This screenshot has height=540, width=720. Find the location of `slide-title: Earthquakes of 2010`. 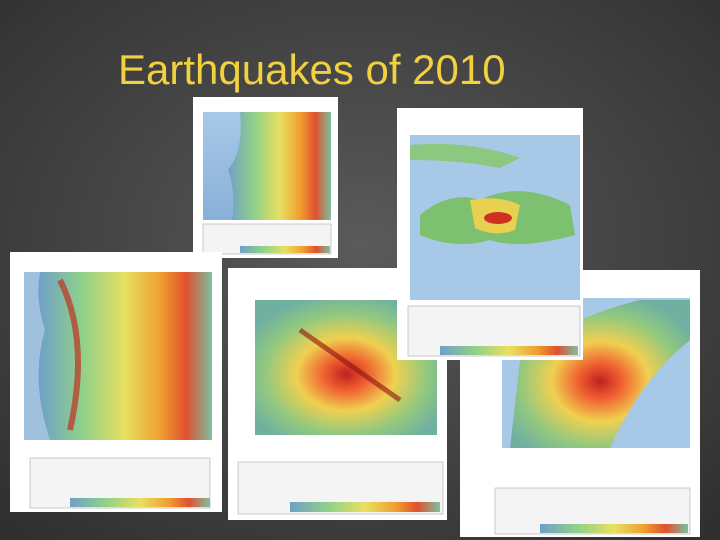

slide-title: Earthquakes of 2010 is located at coordinates (312, 69).